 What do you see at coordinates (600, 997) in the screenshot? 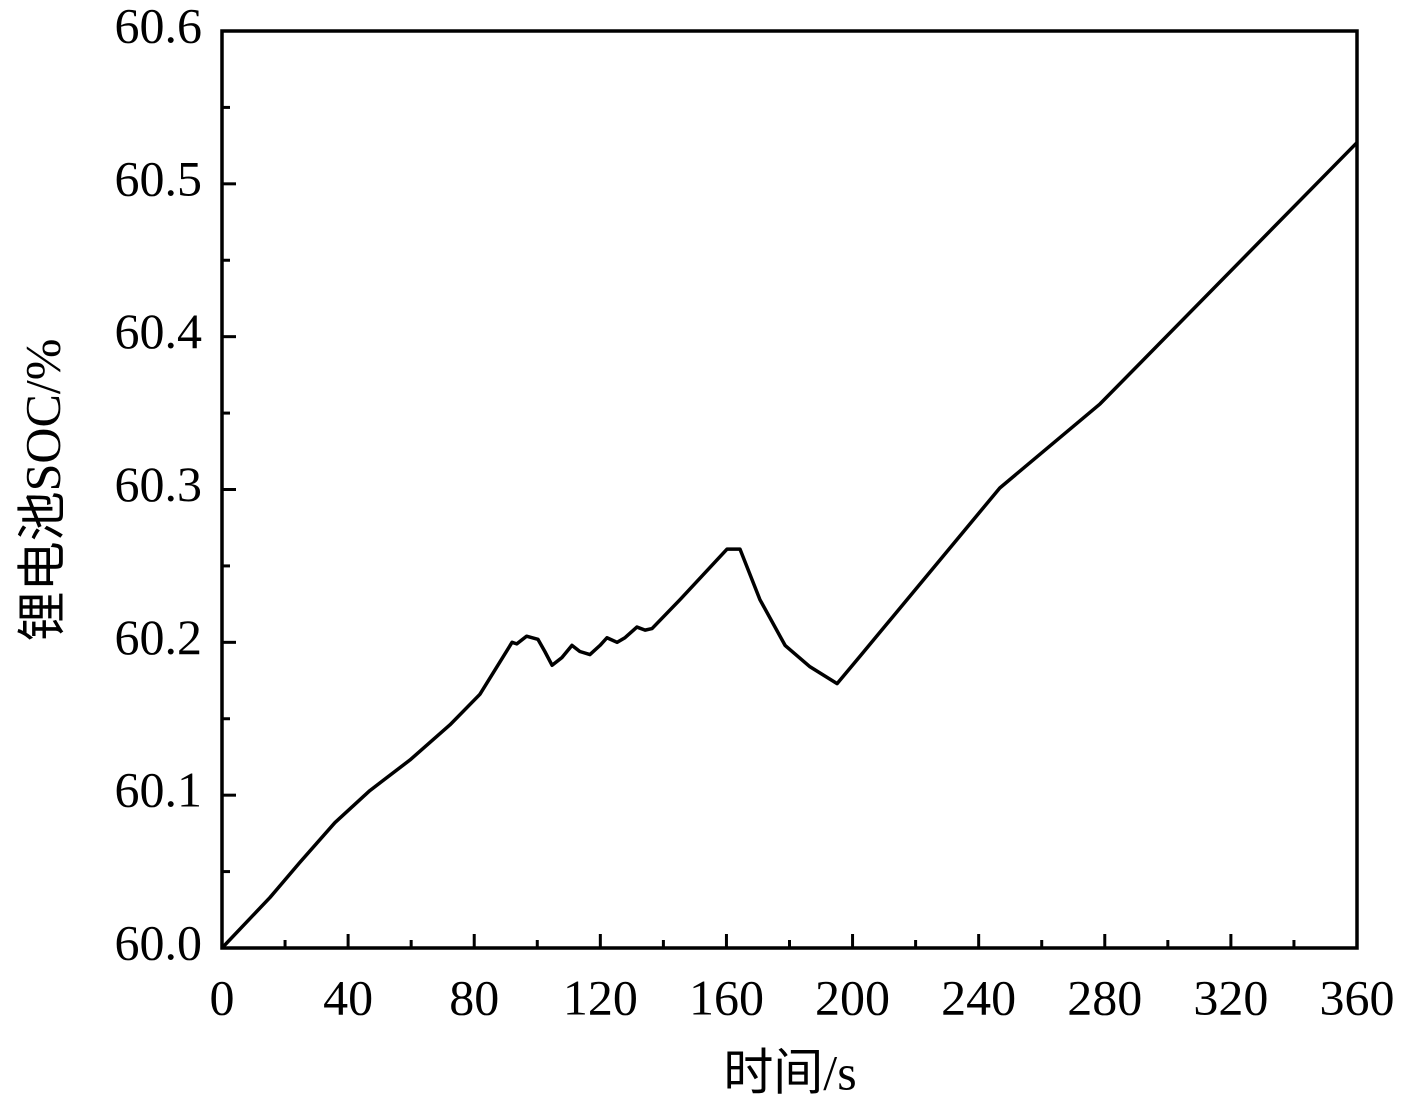
I see `x-tick-label: 120` at bounding box center [600, 997].